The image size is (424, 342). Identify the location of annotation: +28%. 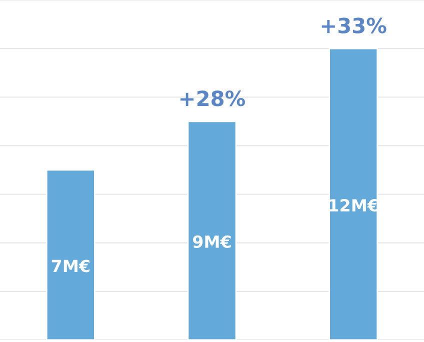
(212, 98).